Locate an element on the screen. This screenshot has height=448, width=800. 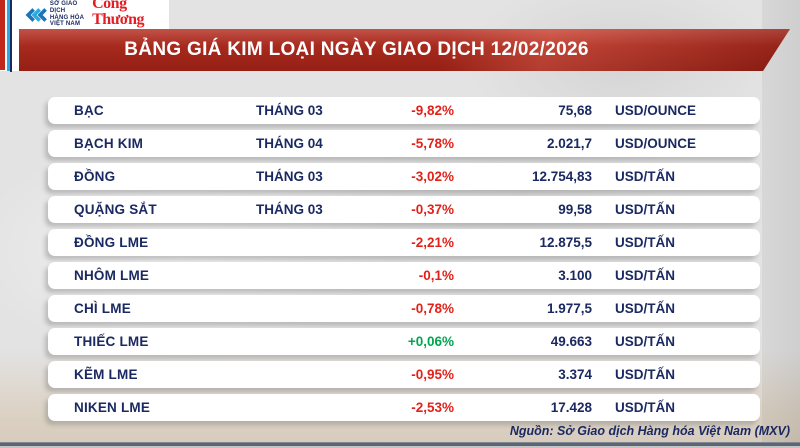
change-percent: -0,95% is located at coordinates (432, 374).